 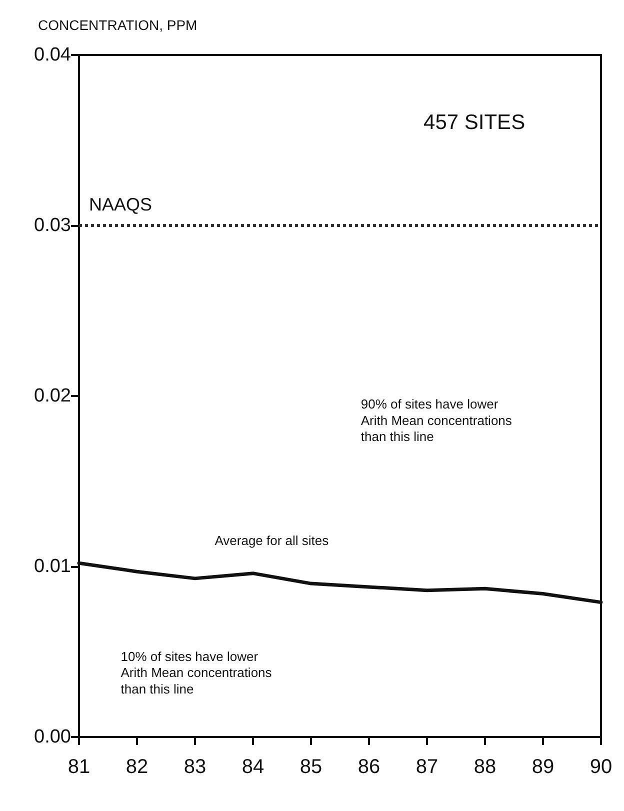 What do you see at coordinates (436, 420) in the screenshot?
I see `annotation: 90% of sites have lower Arith Mean concentrations than this line` at bounding box center [436, 420].